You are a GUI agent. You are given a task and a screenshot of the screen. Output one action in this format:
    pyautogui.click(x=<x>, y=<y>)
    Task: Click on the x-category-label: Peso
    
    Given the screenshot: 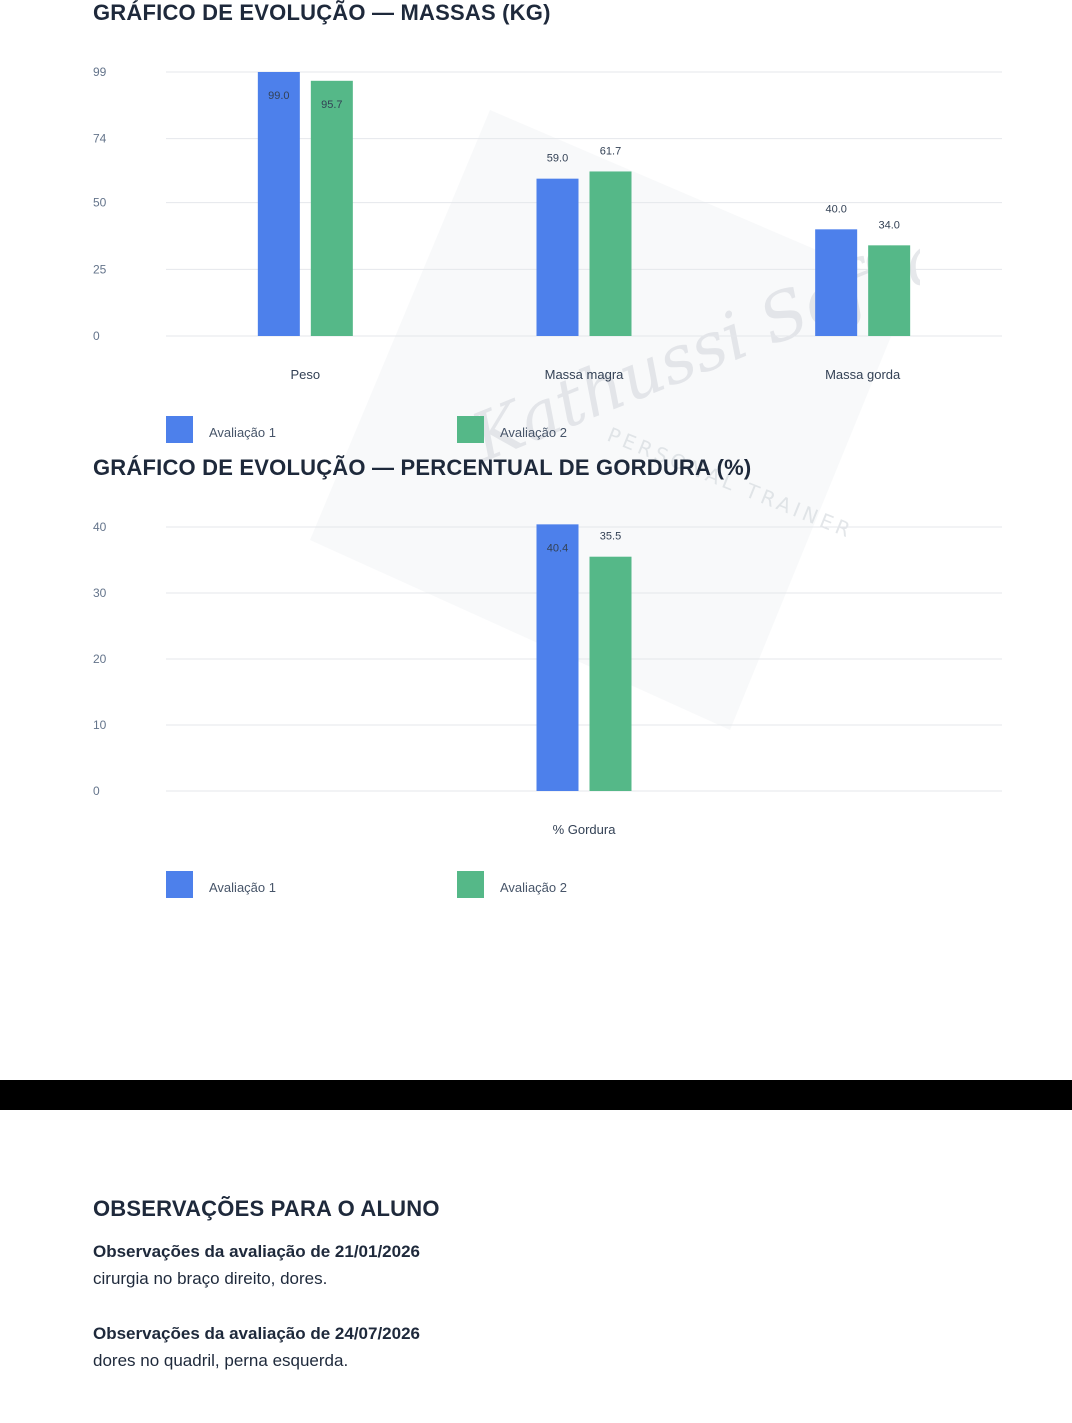 What is the action you would take?
    pyautogui.click(x=306, y=374)
    